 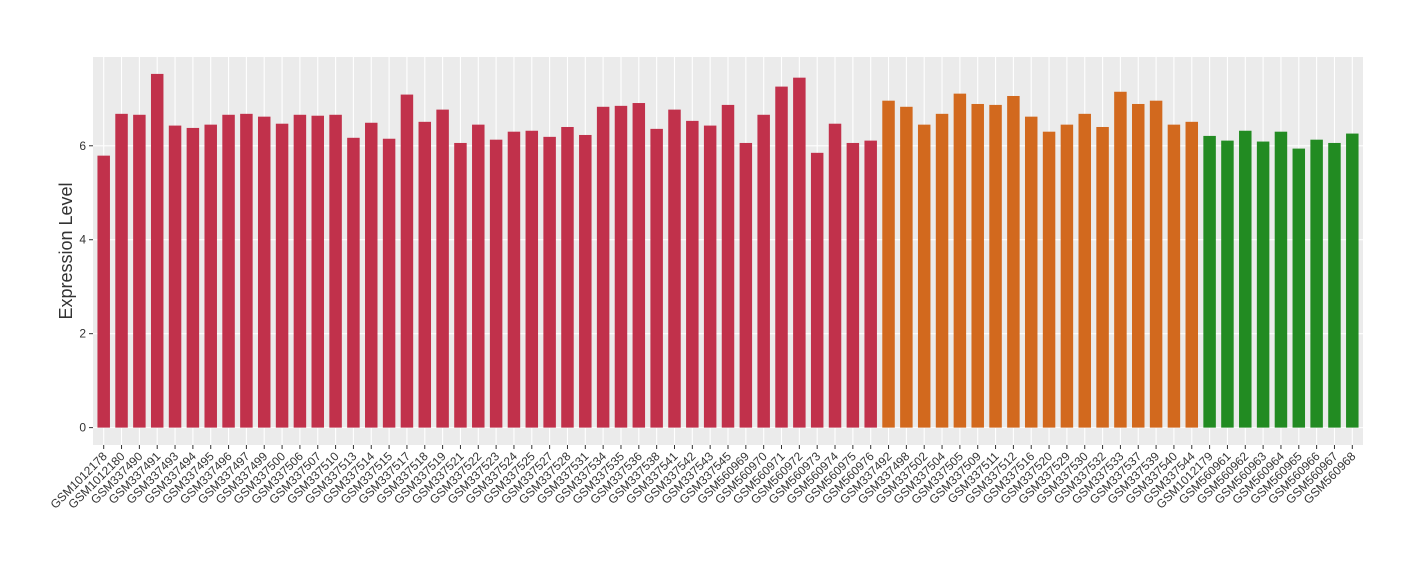 What do you see at coordinates (66, 250) in the screenshot?
I see `y-axis-title: Expression Level` at bounding box center [66, 250].